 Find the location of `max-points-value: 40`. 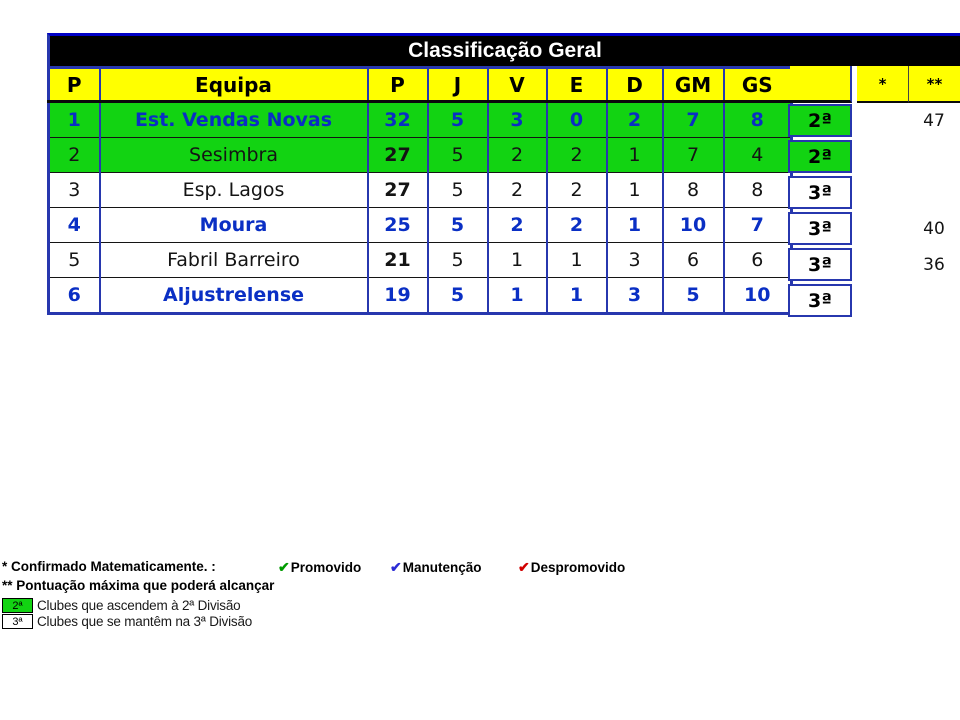

max-points-value: 40 is located at coordinates (934, 229).